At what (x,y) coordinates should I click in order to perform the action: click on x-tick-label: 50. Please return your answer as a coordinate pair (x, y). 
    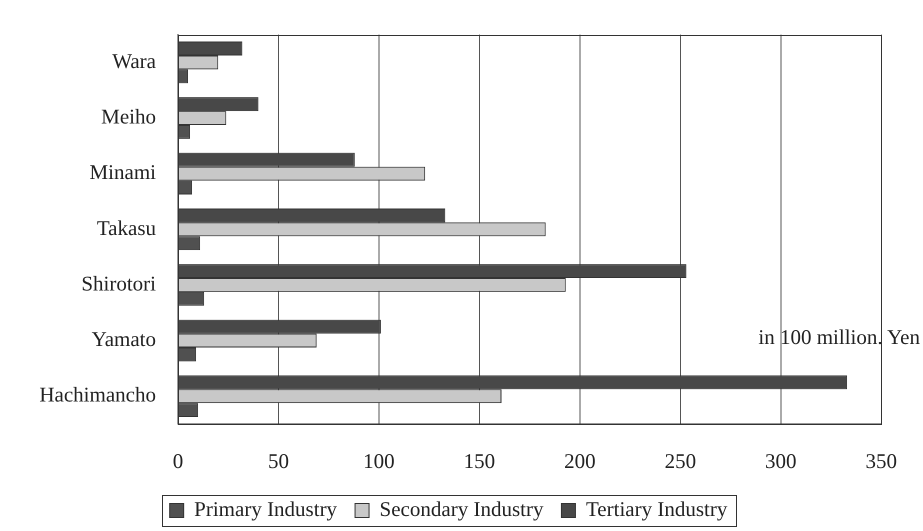
    Looking at the image, I should click on (278, 461).